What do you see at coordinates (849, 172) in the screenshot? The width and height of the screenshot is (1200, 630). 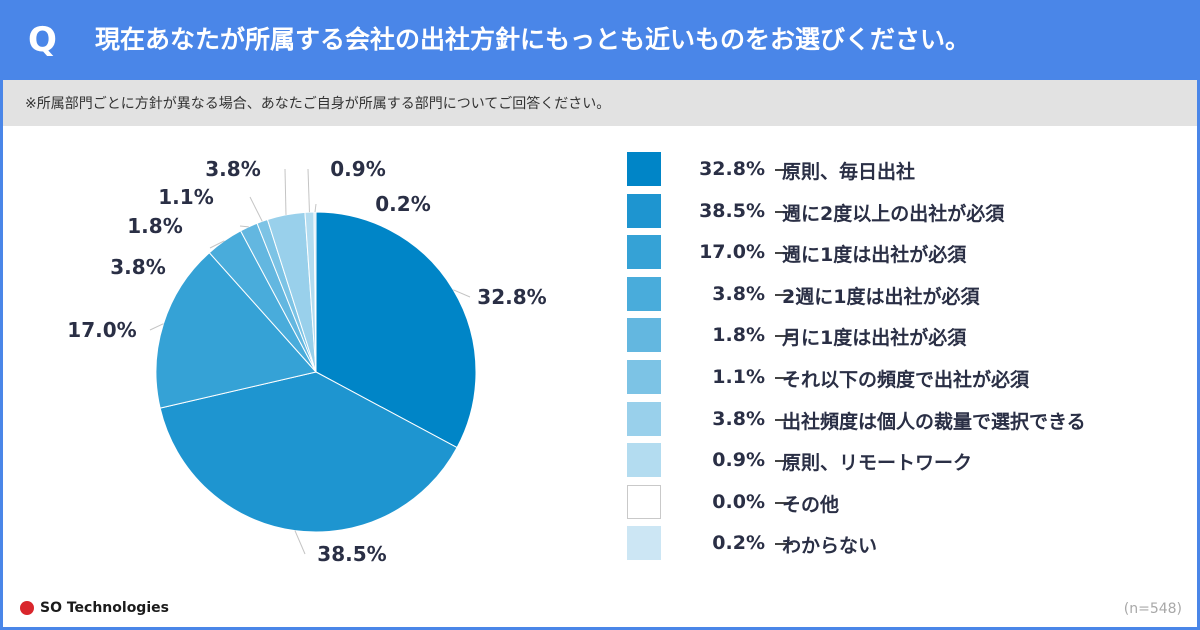 I see `legend-label: 原則、毎日出社` at bounding box center [849, 172].